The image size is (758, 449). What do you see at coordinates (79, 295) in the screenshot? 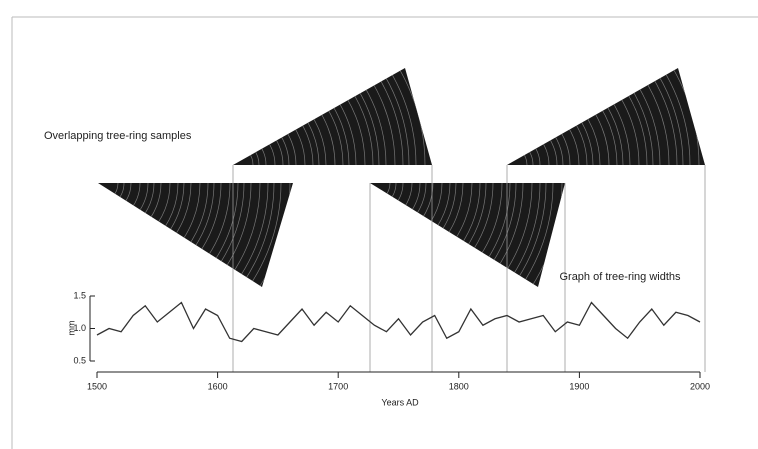
I see `y-tick-label: 1.5` at bounding box center [79, 295].